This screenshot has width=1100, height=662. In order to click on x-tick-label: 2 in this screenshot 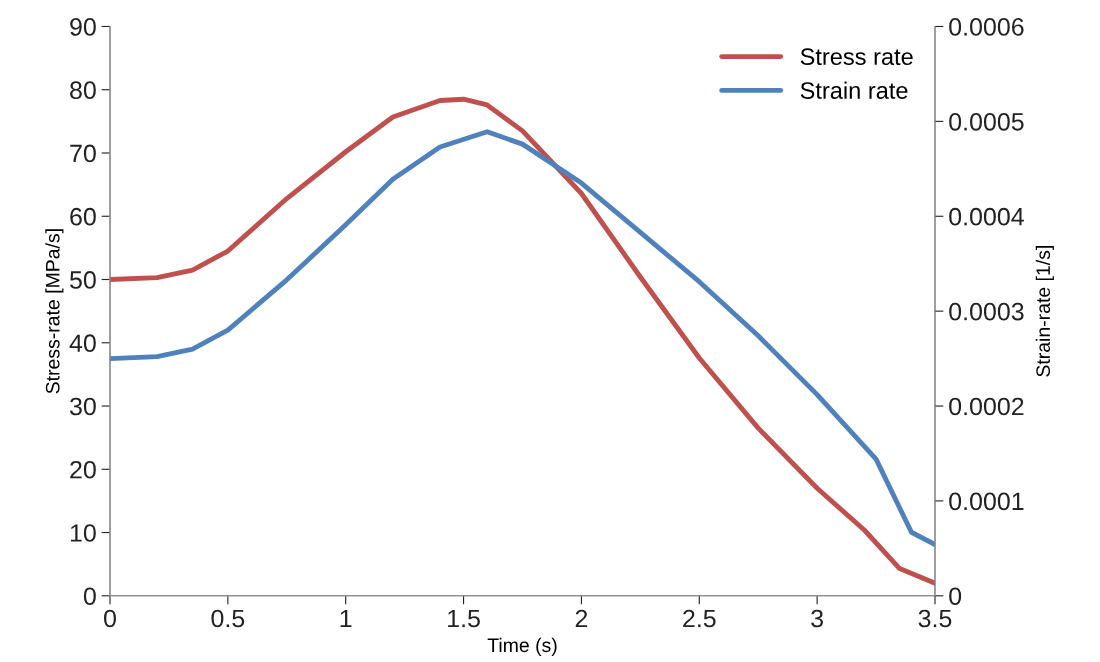, I will do `click(581, 618)`.